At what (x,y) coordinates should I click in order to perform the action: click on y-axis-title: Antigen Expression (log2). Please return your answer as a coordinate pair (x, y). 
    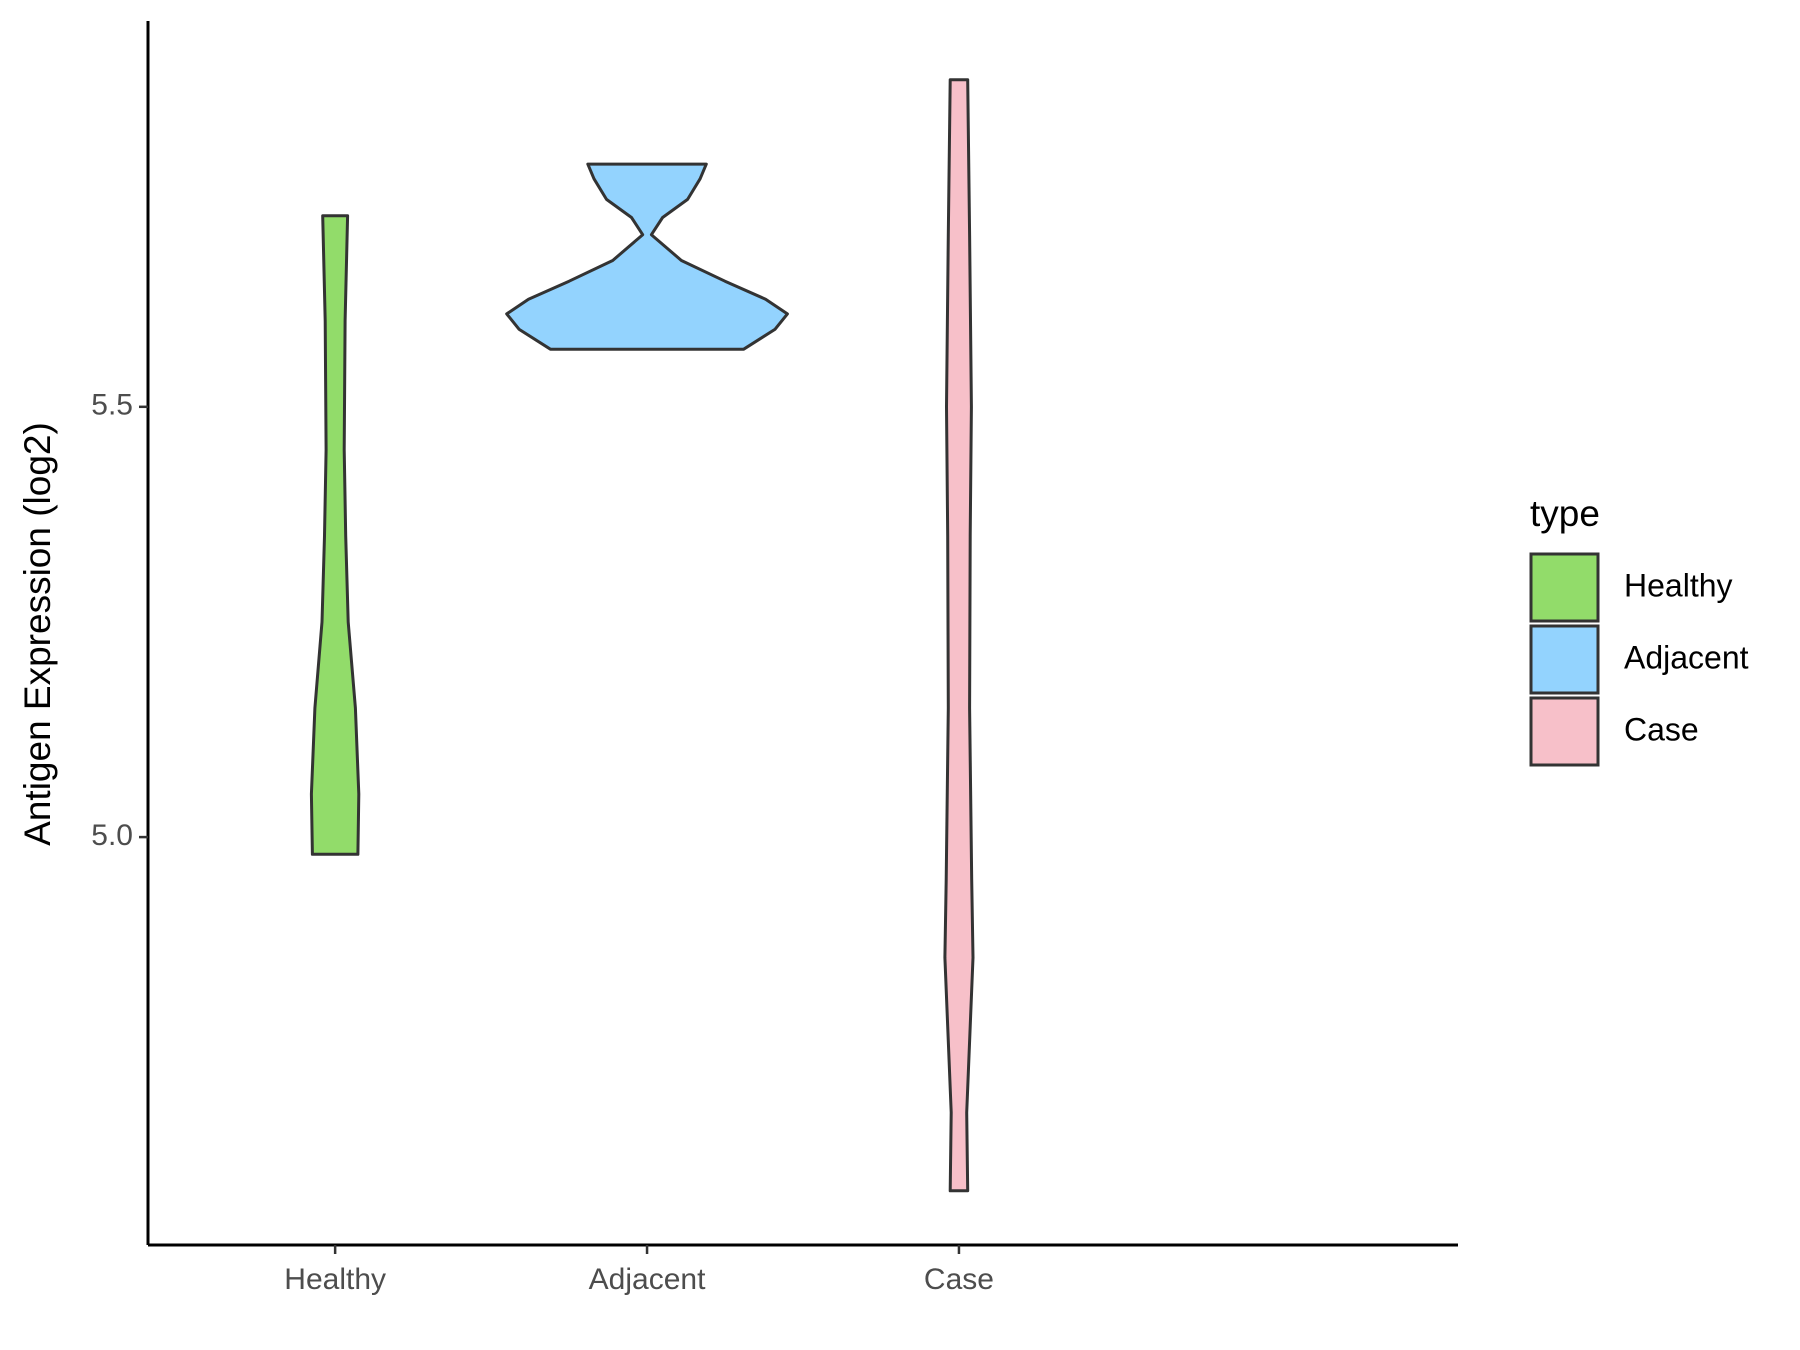
    Looking at the image, I should click on (37, 634).